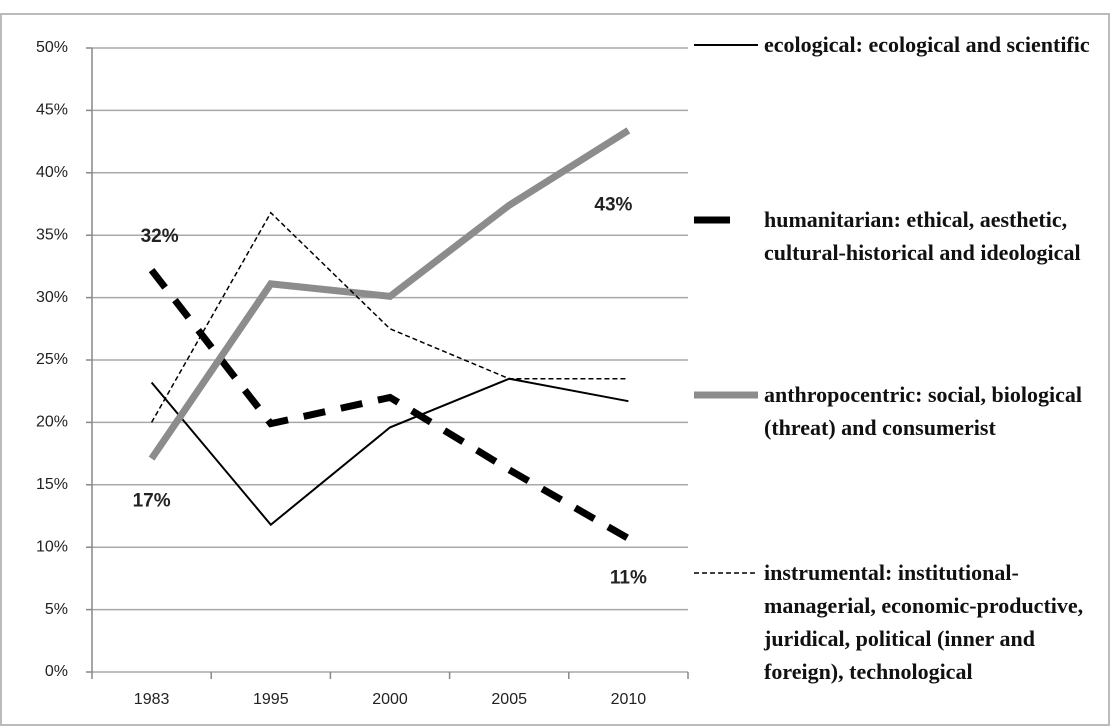 Image resolution: width=1110 pixels, height=726 pixels. Describe the element at coordinates (629, 699) in the screenshot. I see `x-tick-label: 2010` at that location.